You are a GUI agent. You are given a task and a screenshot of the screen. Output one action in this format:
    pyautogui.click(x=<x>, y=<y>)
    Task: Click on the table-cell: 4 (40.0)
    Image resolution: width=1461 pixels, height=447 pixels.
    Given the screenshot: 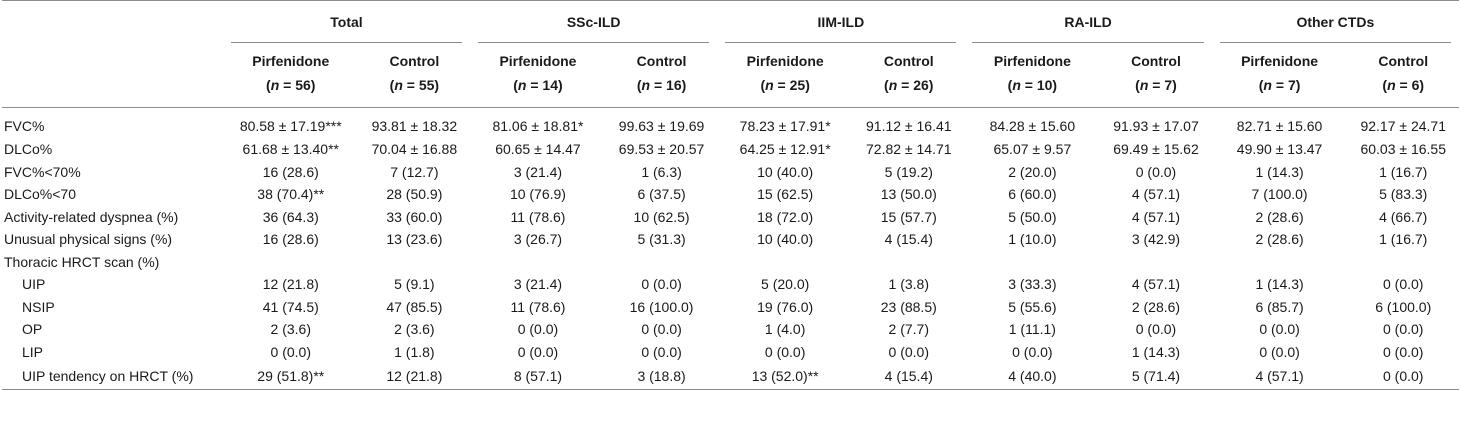 What is the action you would take?
    pyautogui.click(x=1032, y=376)
    